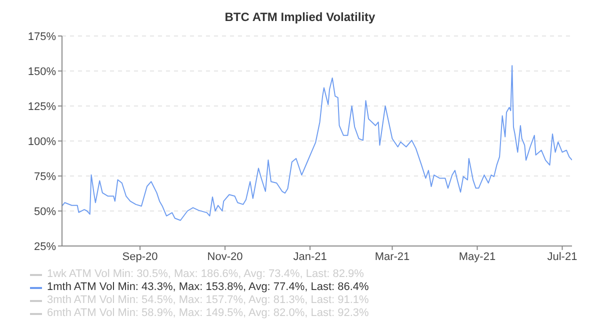  What do you see at coordinates (42, 72) in the screenshot?
I see `y-tick-label: 150%` at bounding box center [42, 72].